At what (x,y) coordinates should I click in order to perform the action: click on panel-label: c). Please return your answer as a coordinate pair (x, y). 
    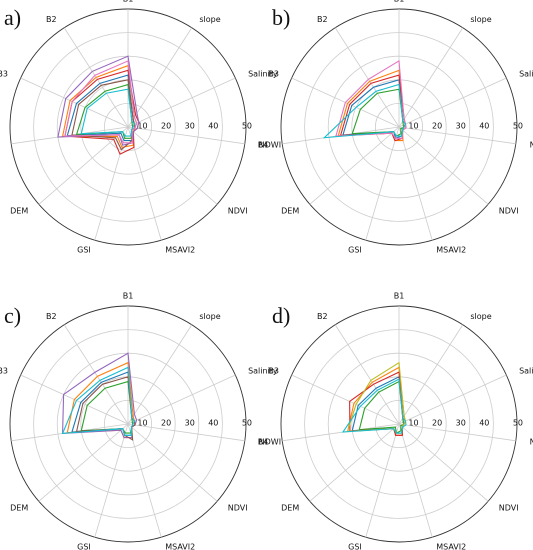
    Looking at the image, I should click on (12, 315).